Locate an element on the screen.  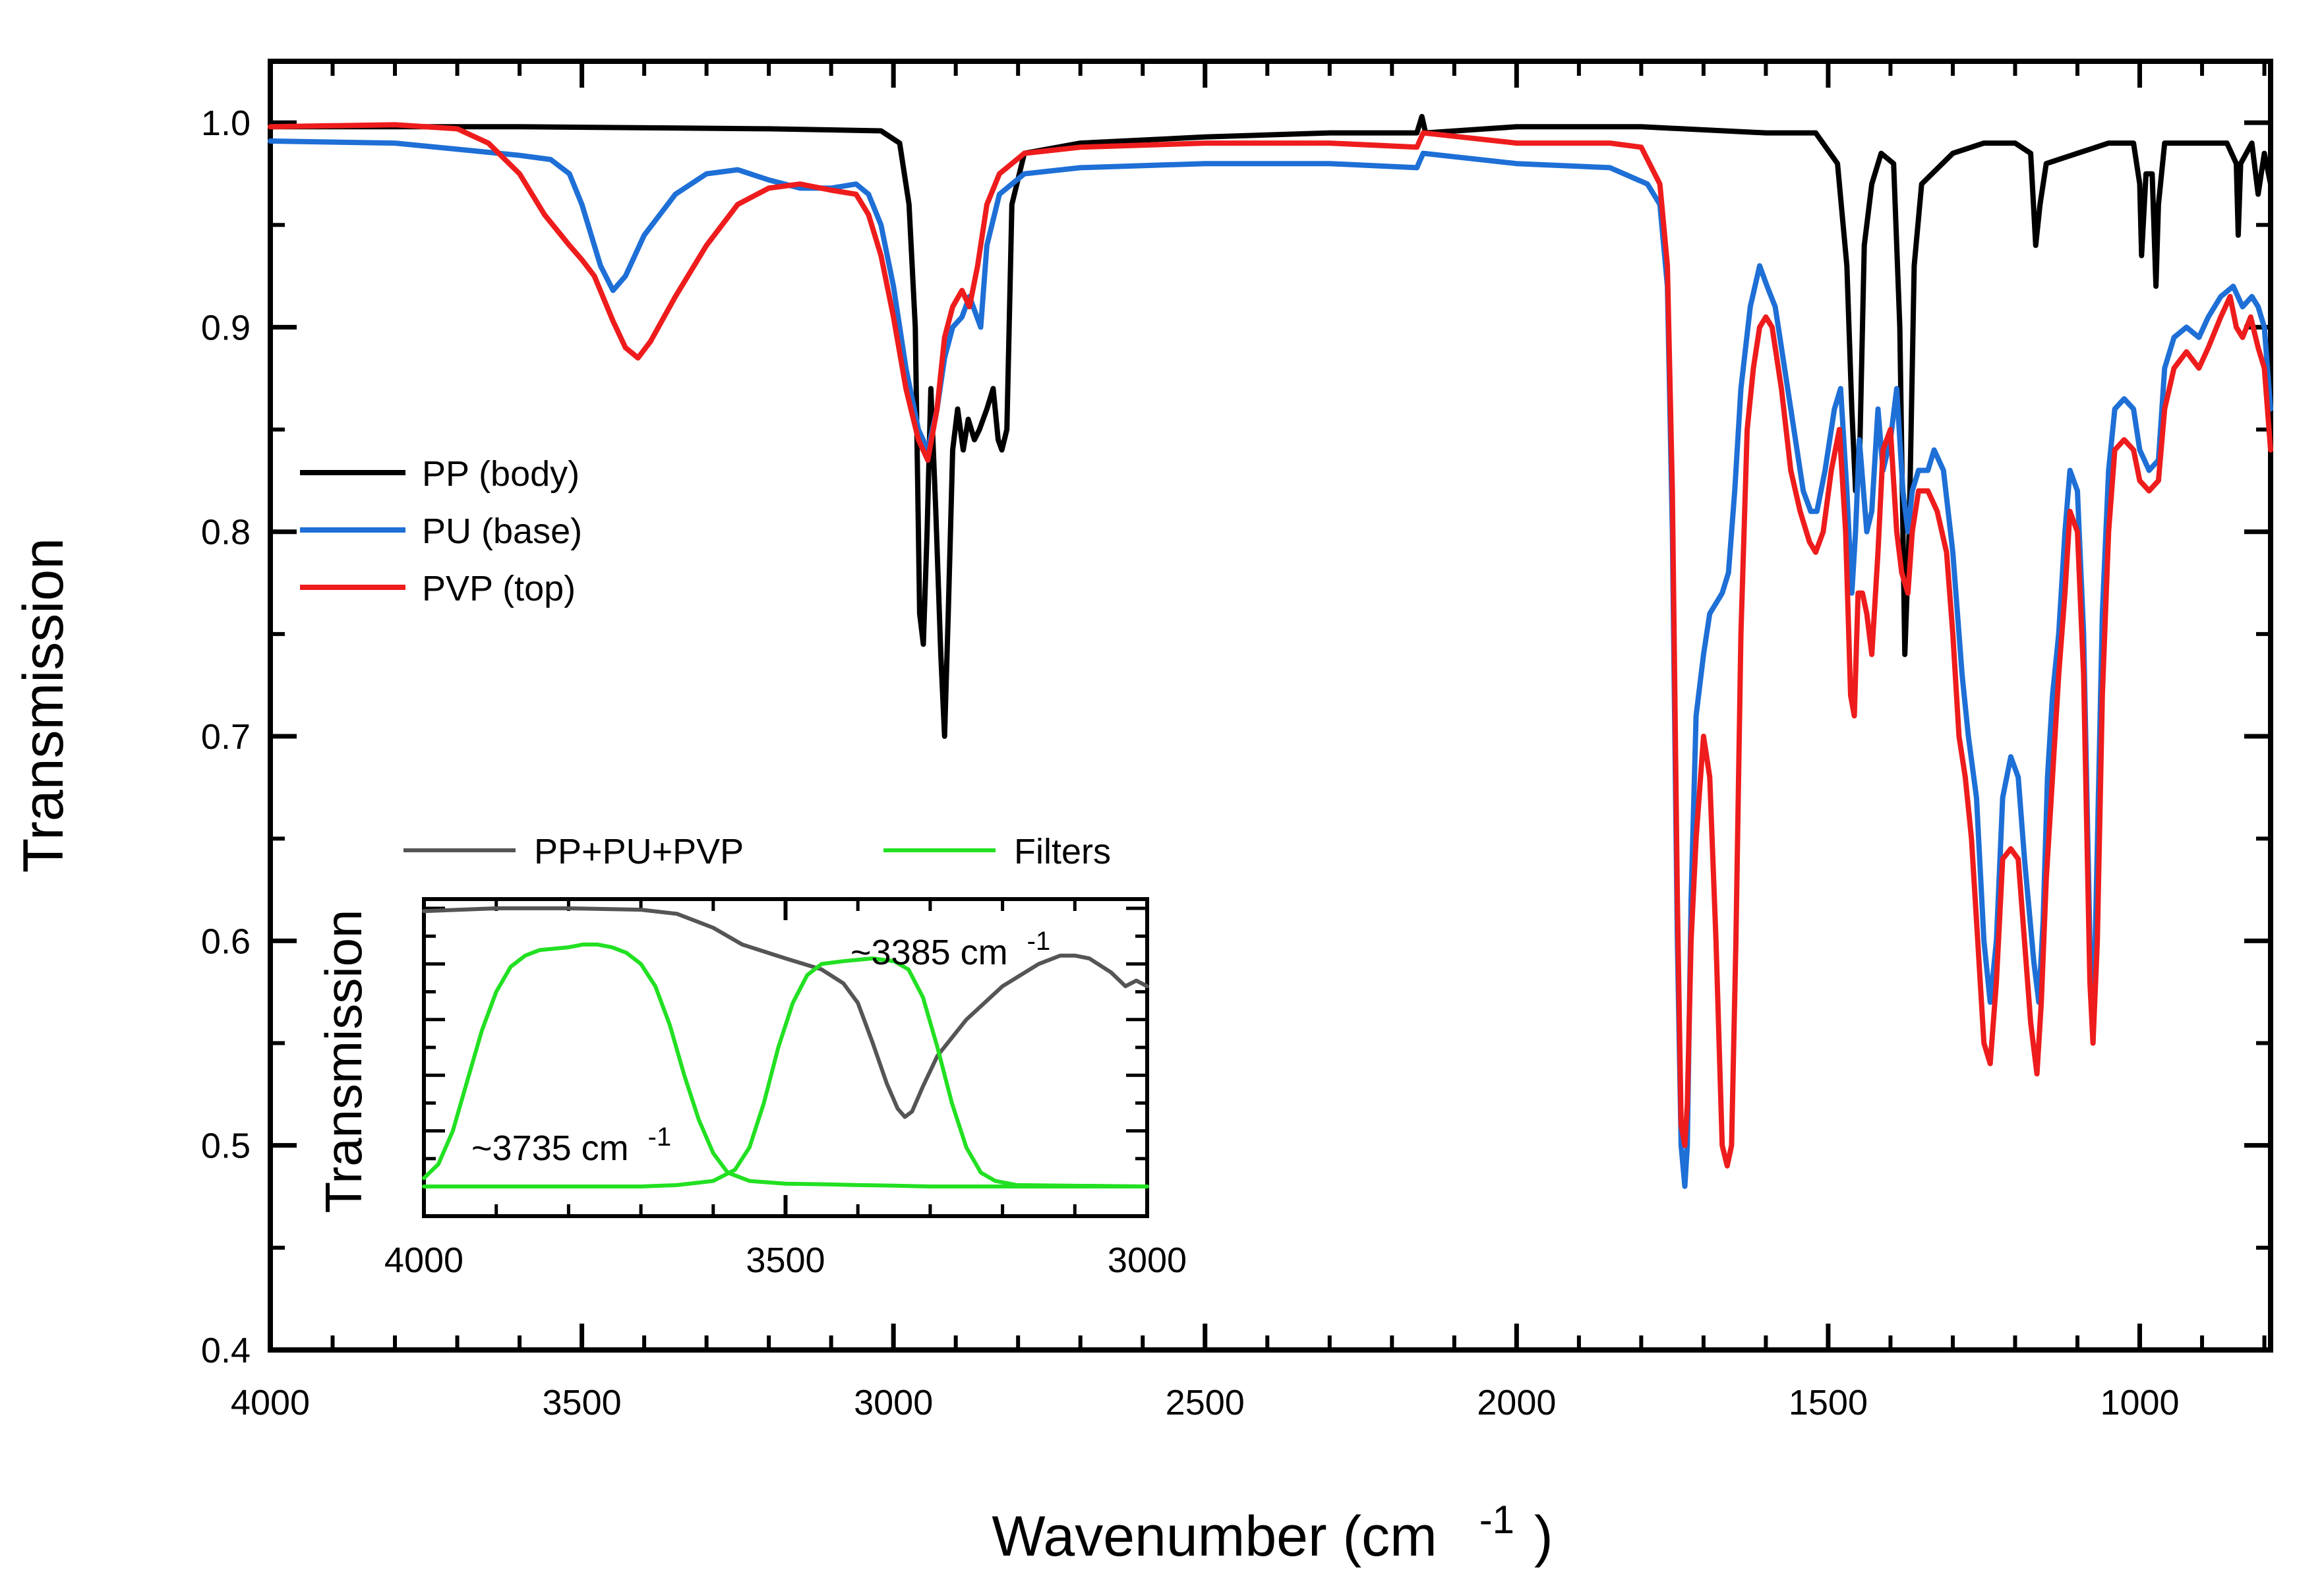
legend-label-pp: PP (body) is located at coordinates (501, 474).